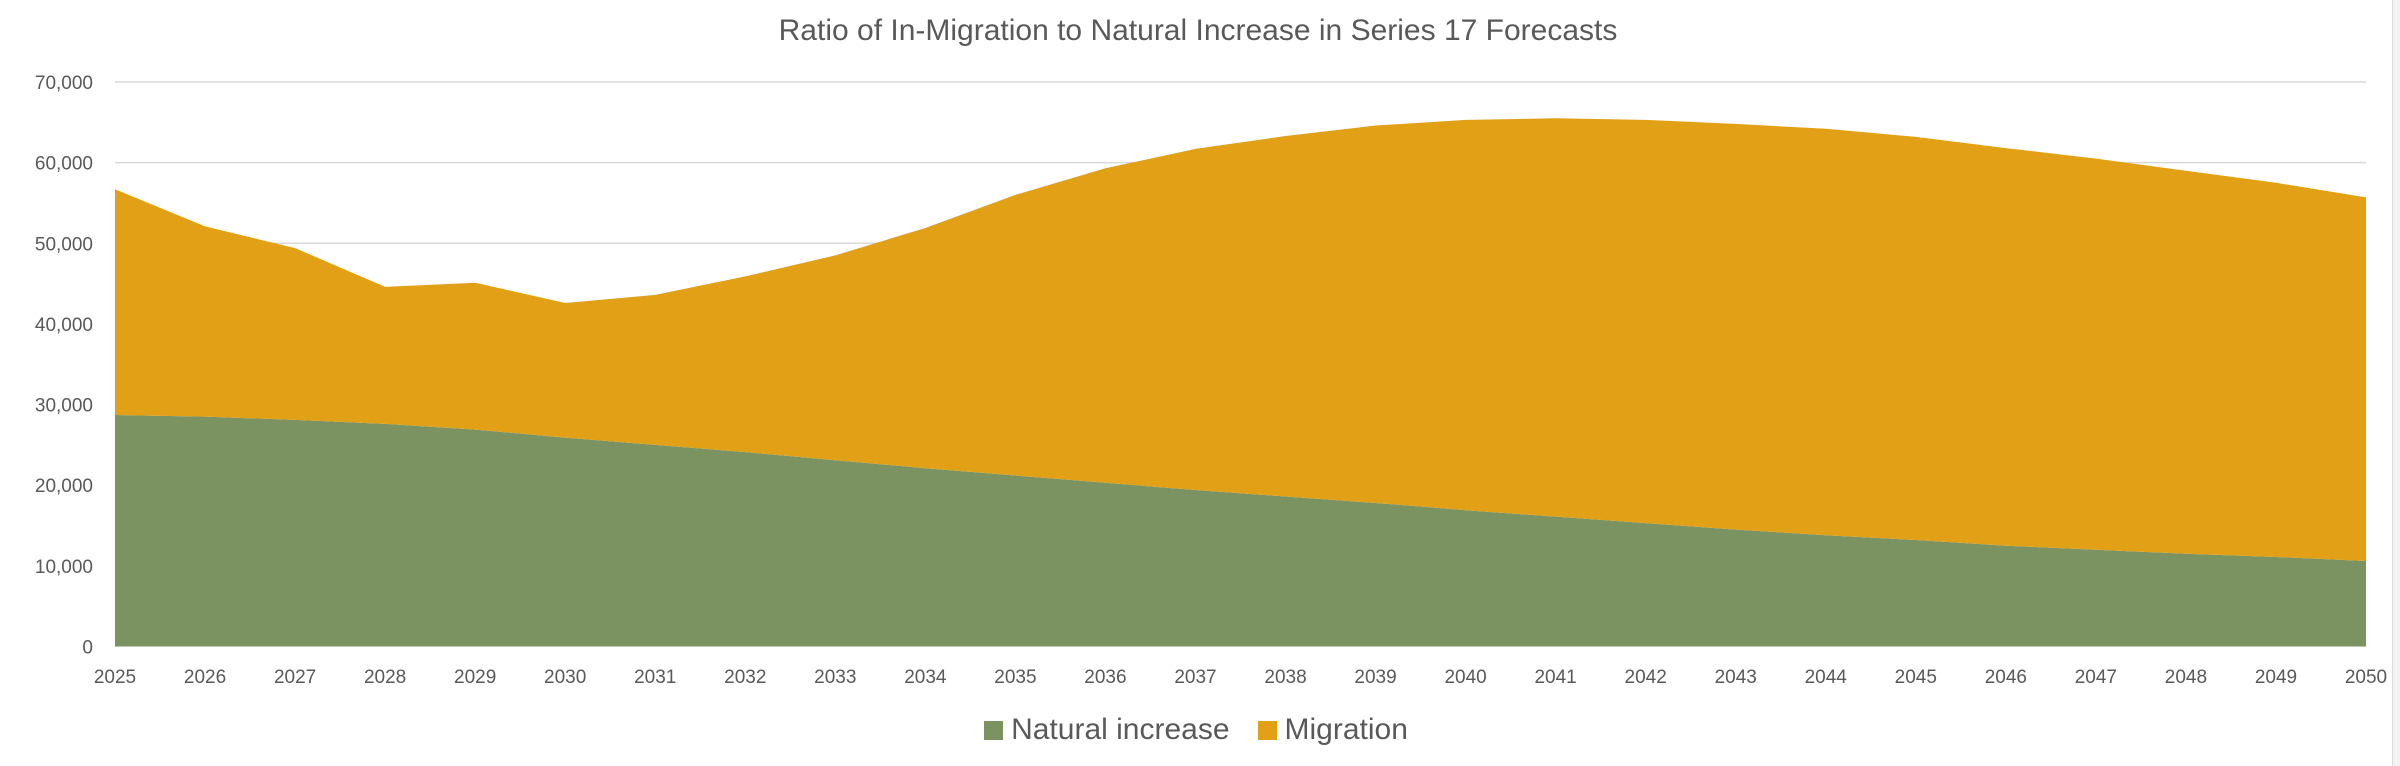 This screenshot has width=2400, height=766. I want to click on legend: Natural increase Migration, so click(1196, 730).